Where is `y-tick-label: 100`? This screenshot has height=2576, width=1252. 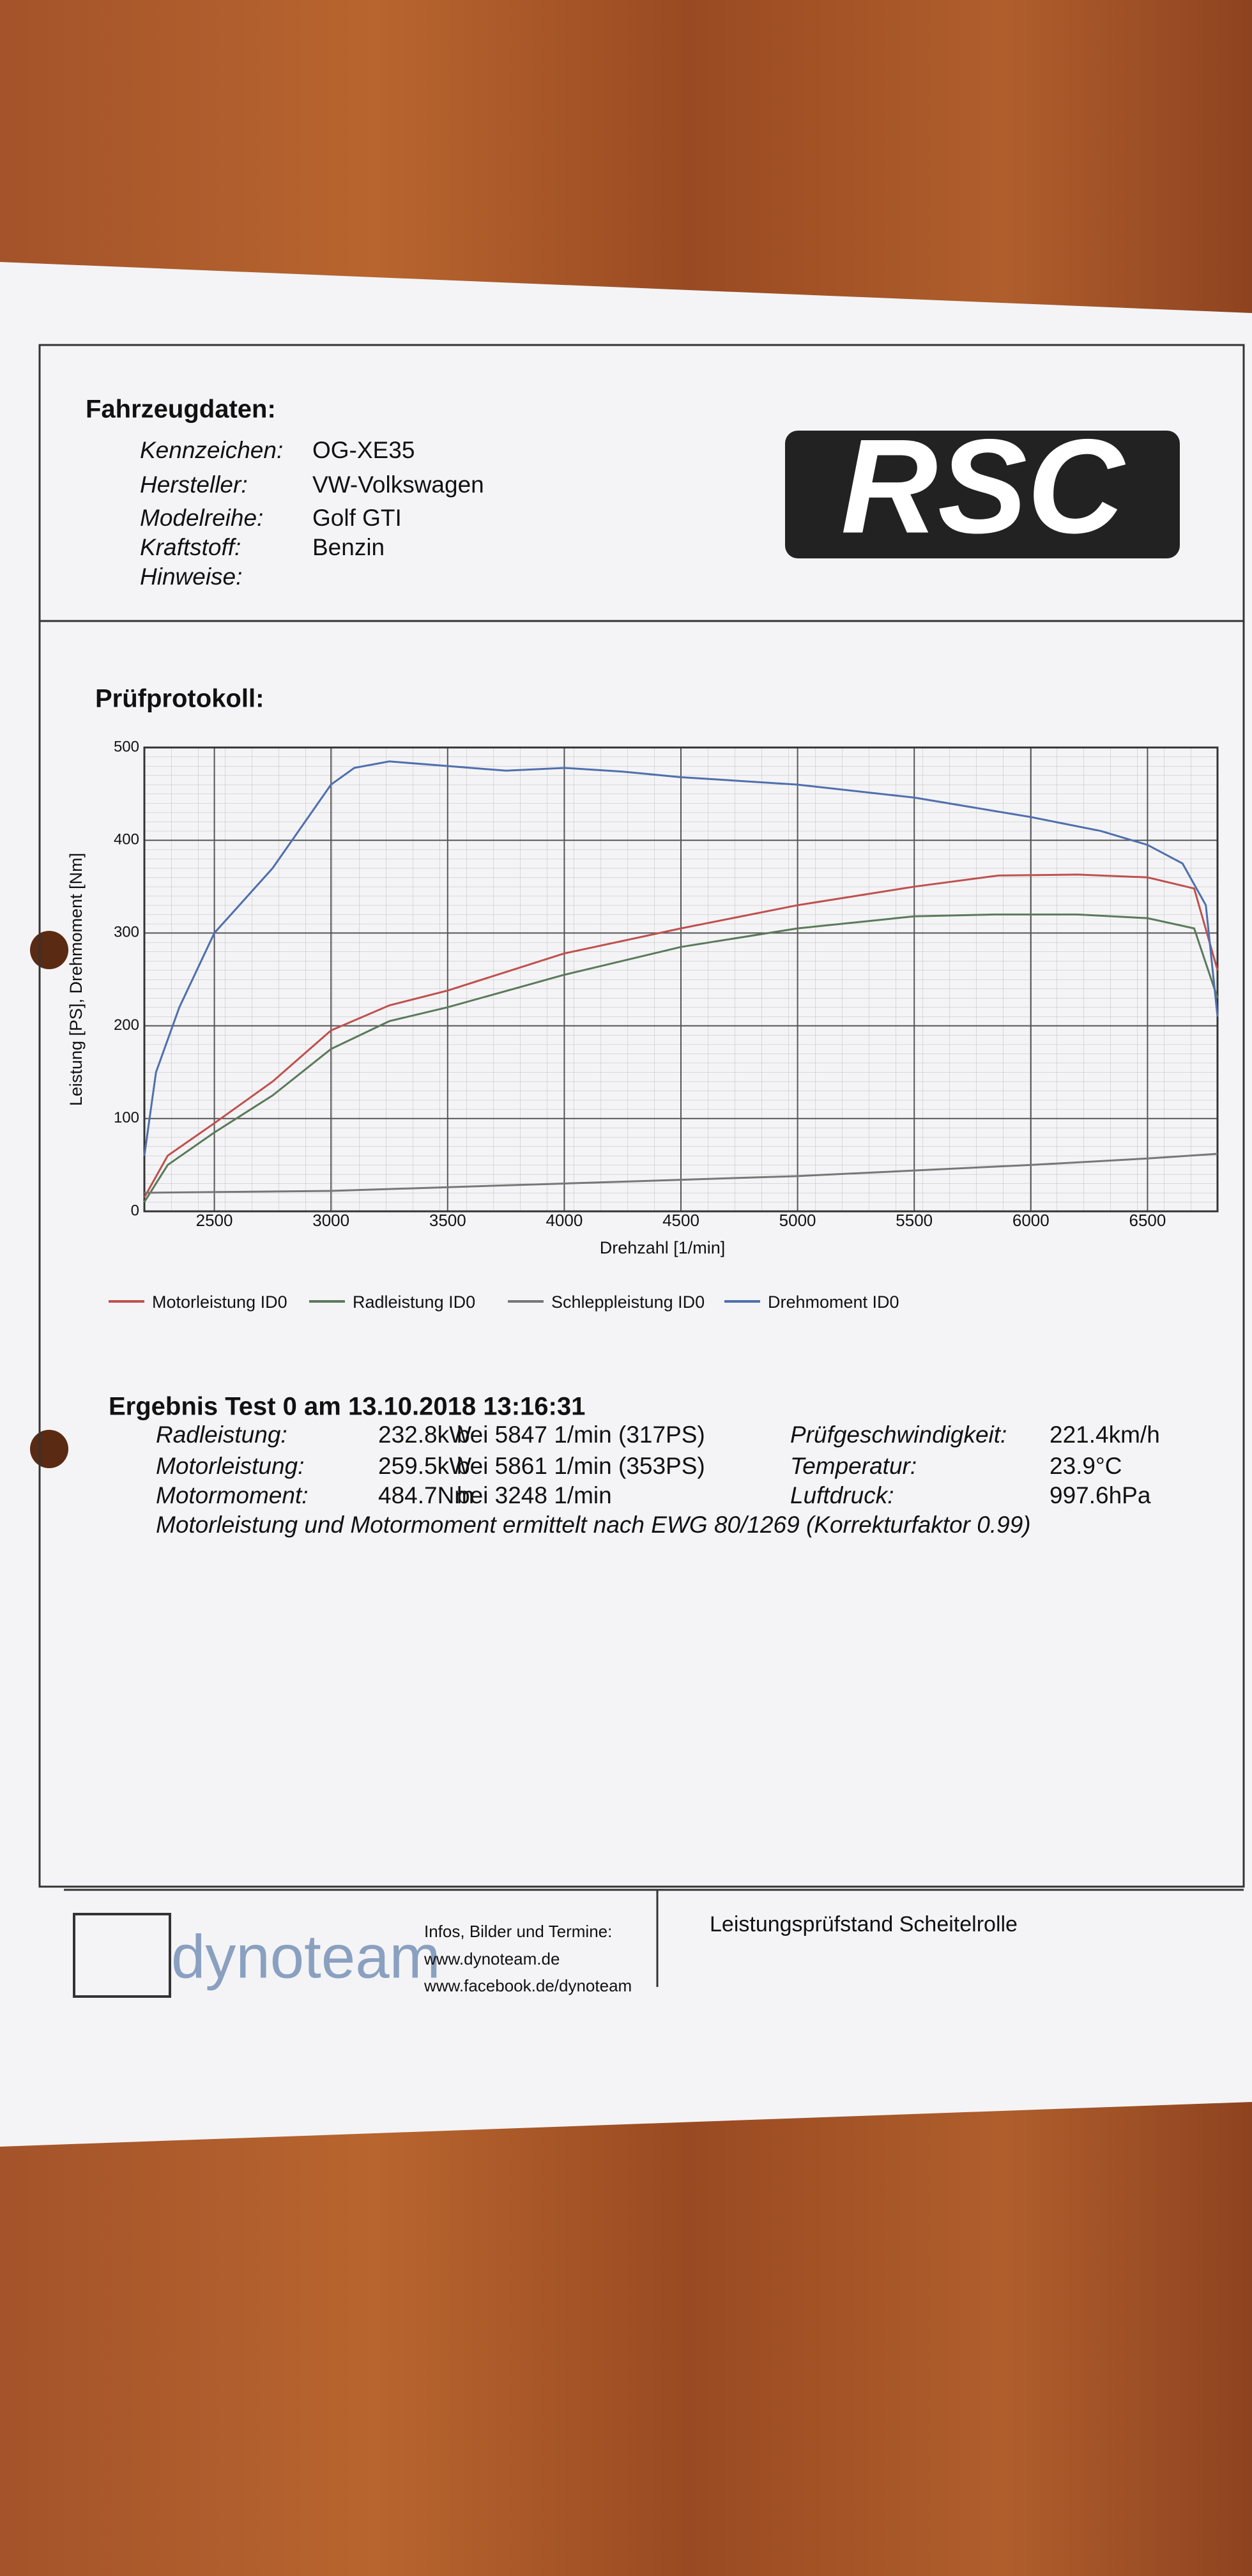
y-tick-label: 100 is located at coordinates (126, 1117).